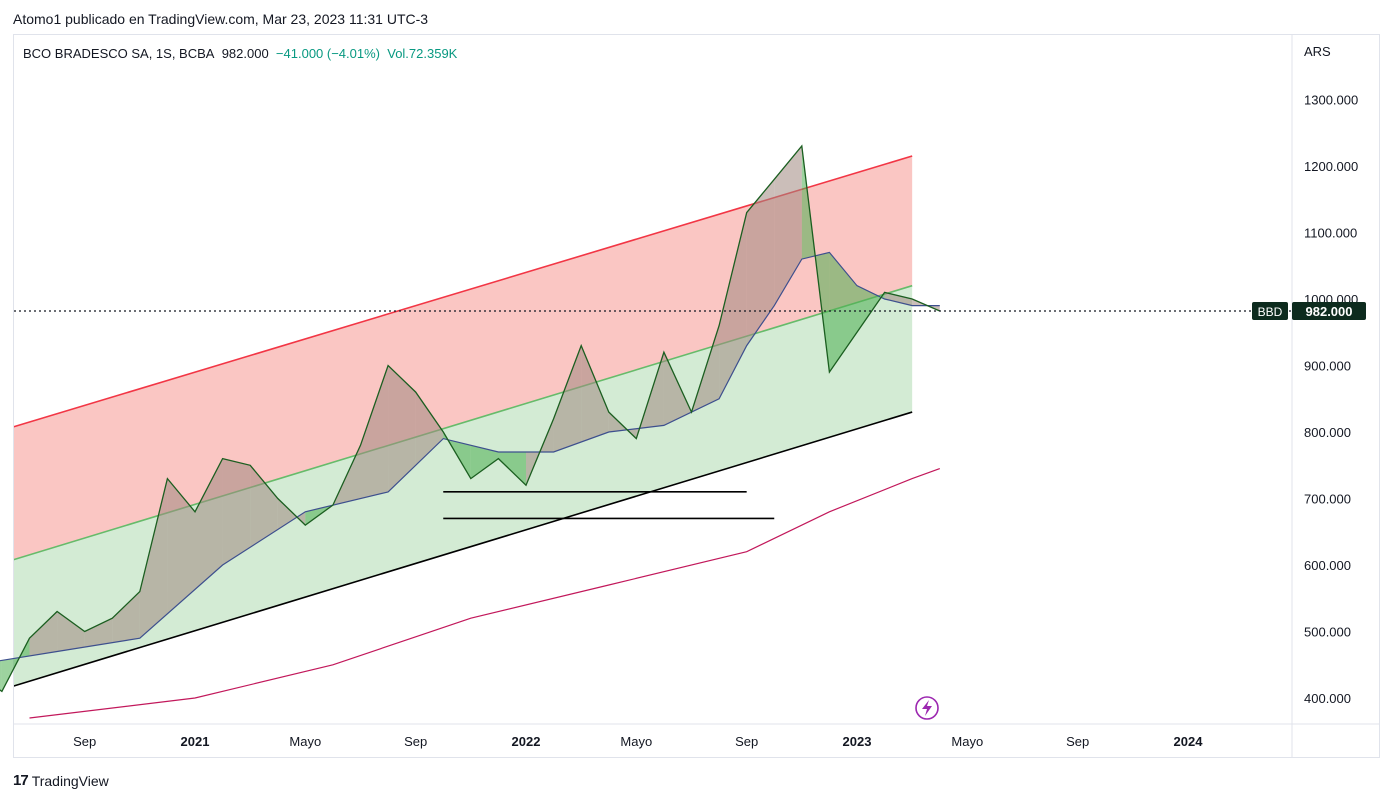 The image size is (1392, 803). What do you see at coordinates (1327, 432) in the screenshot?
I see `y-tick-label: 800.000` at bounding box center [1327, 432].